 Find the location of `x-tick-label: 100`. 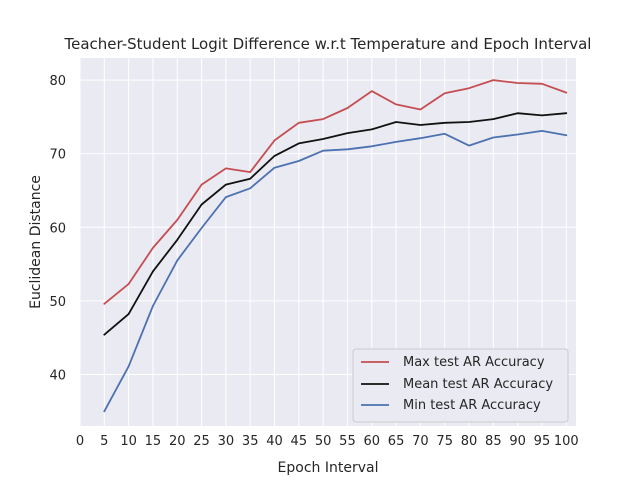

x-tick-label: 100 is located at coordinates (566, 441).